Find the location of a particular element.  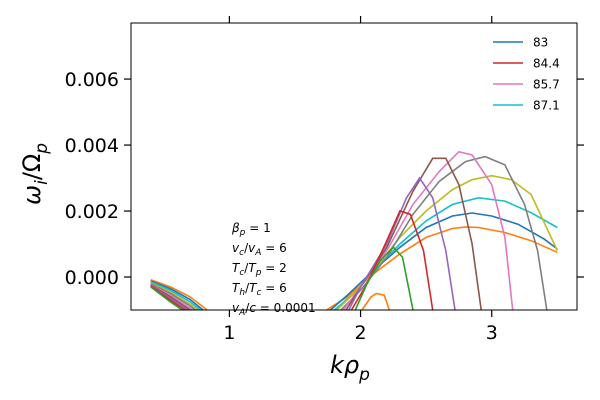

y-tick-label: 0.002 is located at coordinates (92, 212).